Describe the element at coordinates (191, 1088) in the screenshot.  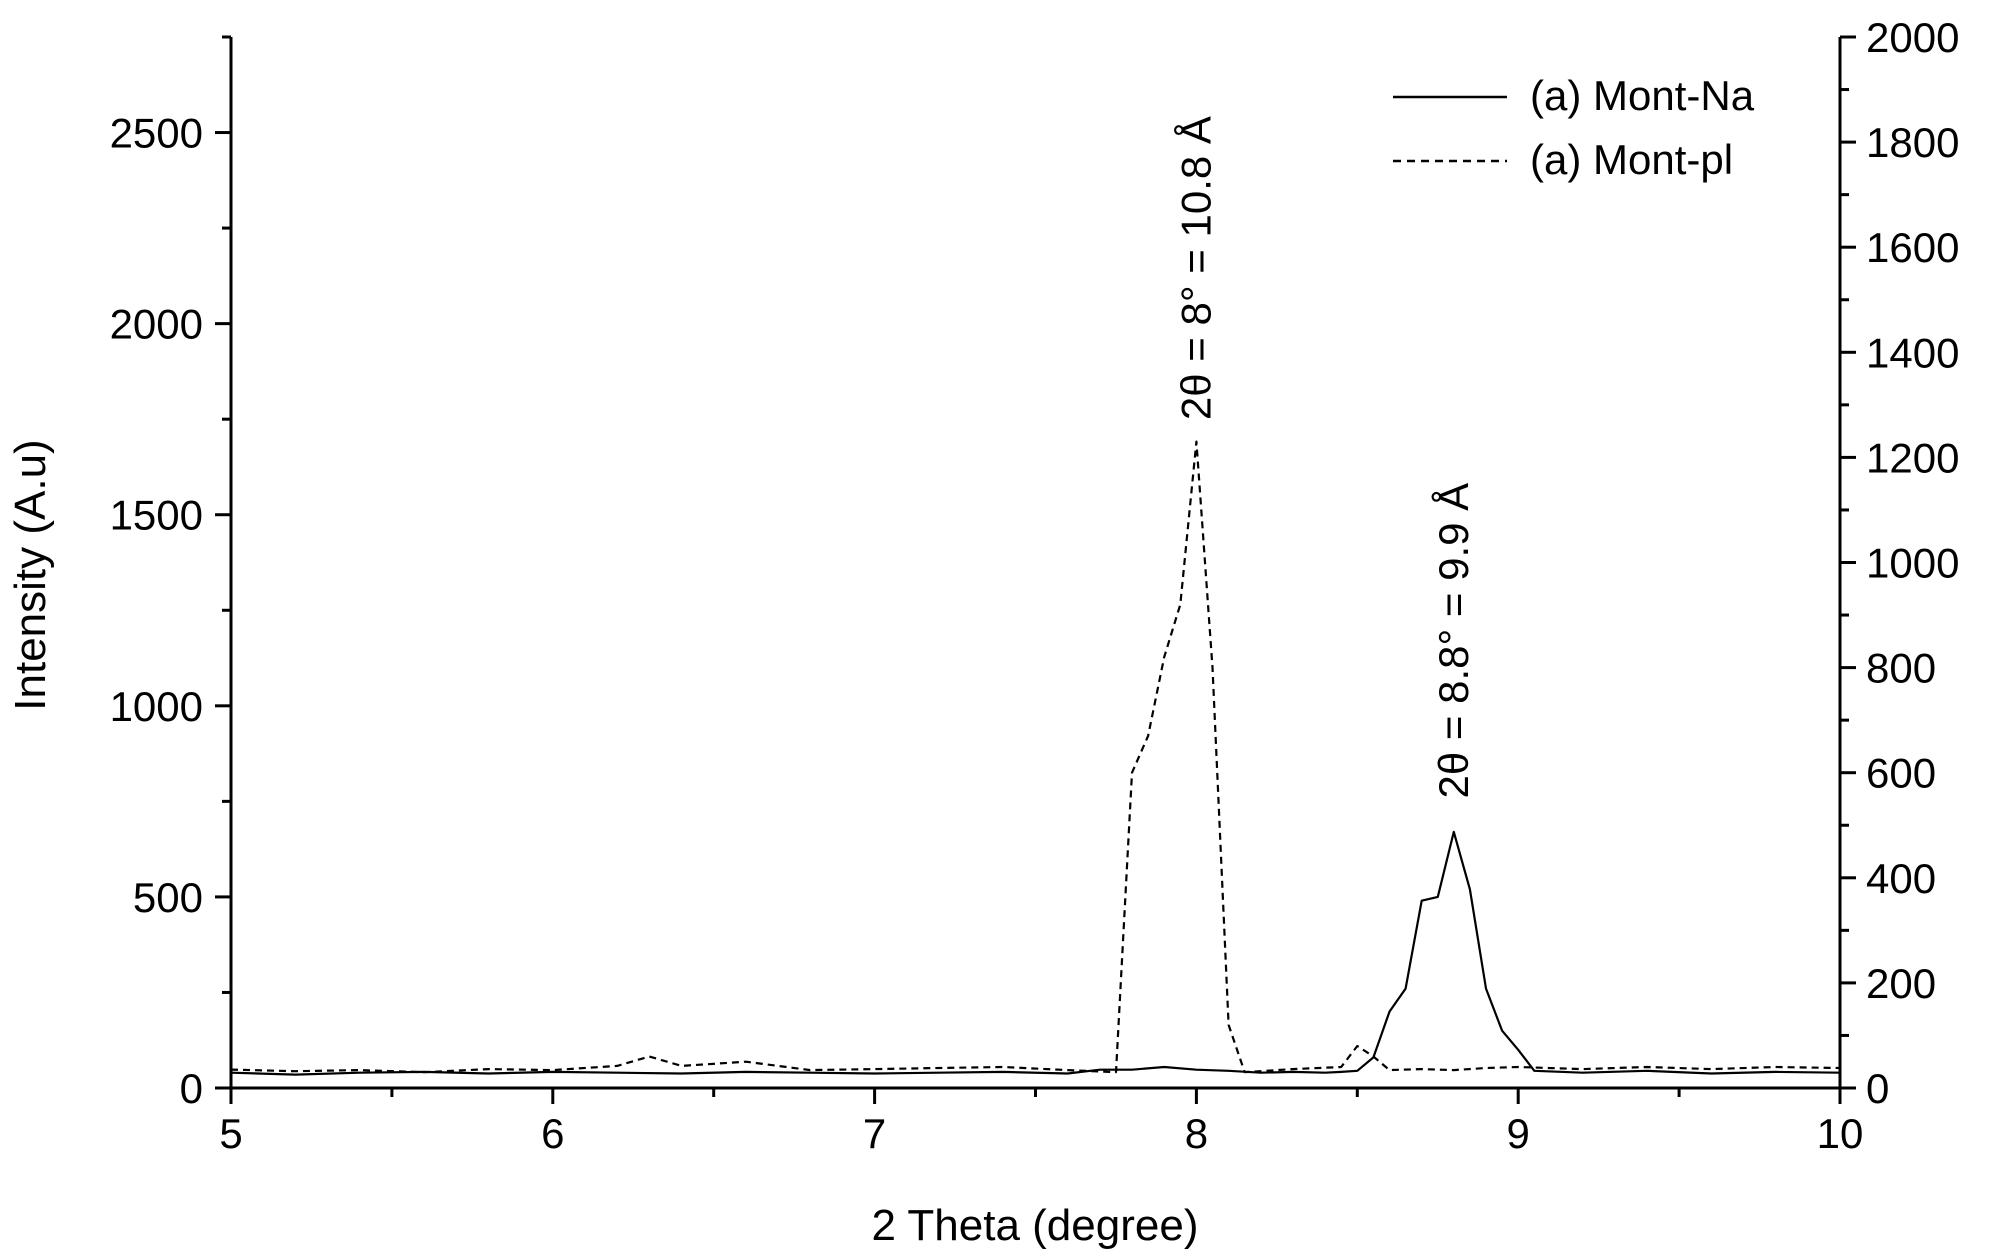
I see `y-left-tick-label: 0` at that location.